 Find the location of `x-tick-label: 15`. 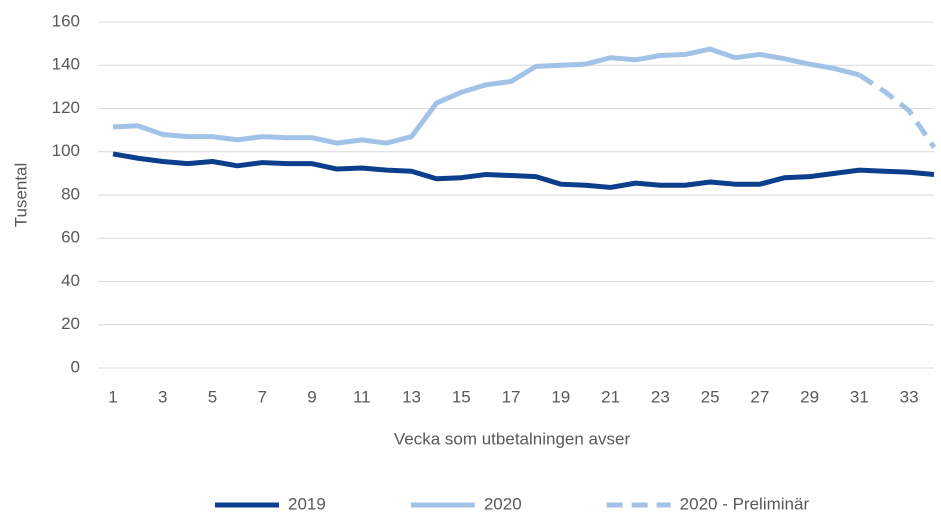

x-tick-label: 15 is located at coordinates (461, 396).